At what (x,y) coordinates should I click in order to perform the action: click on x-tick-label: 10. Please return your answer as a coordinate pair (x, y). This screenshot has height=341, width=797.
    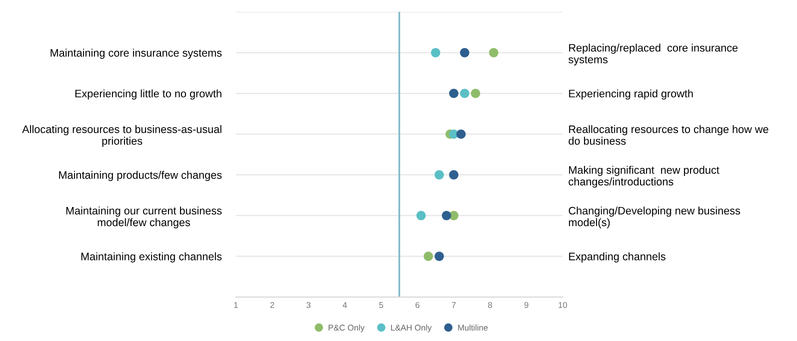
    Looking at the image, I should click on (562, 305).